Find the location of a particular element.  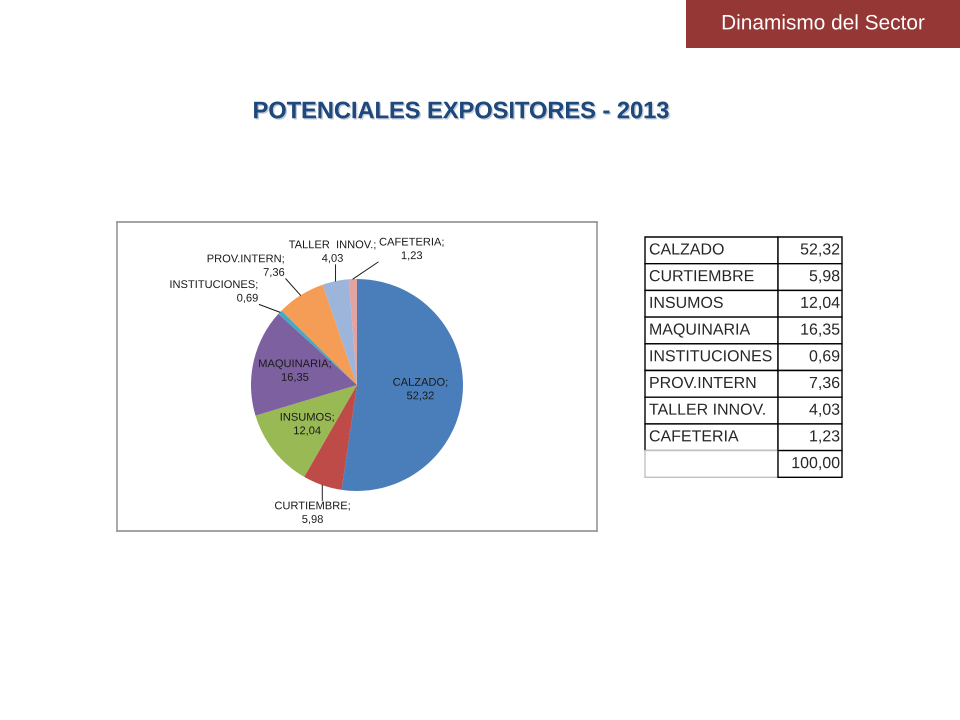

data-label: CURTIEMBRE; 5,98 is located at coordinates (312, 513).